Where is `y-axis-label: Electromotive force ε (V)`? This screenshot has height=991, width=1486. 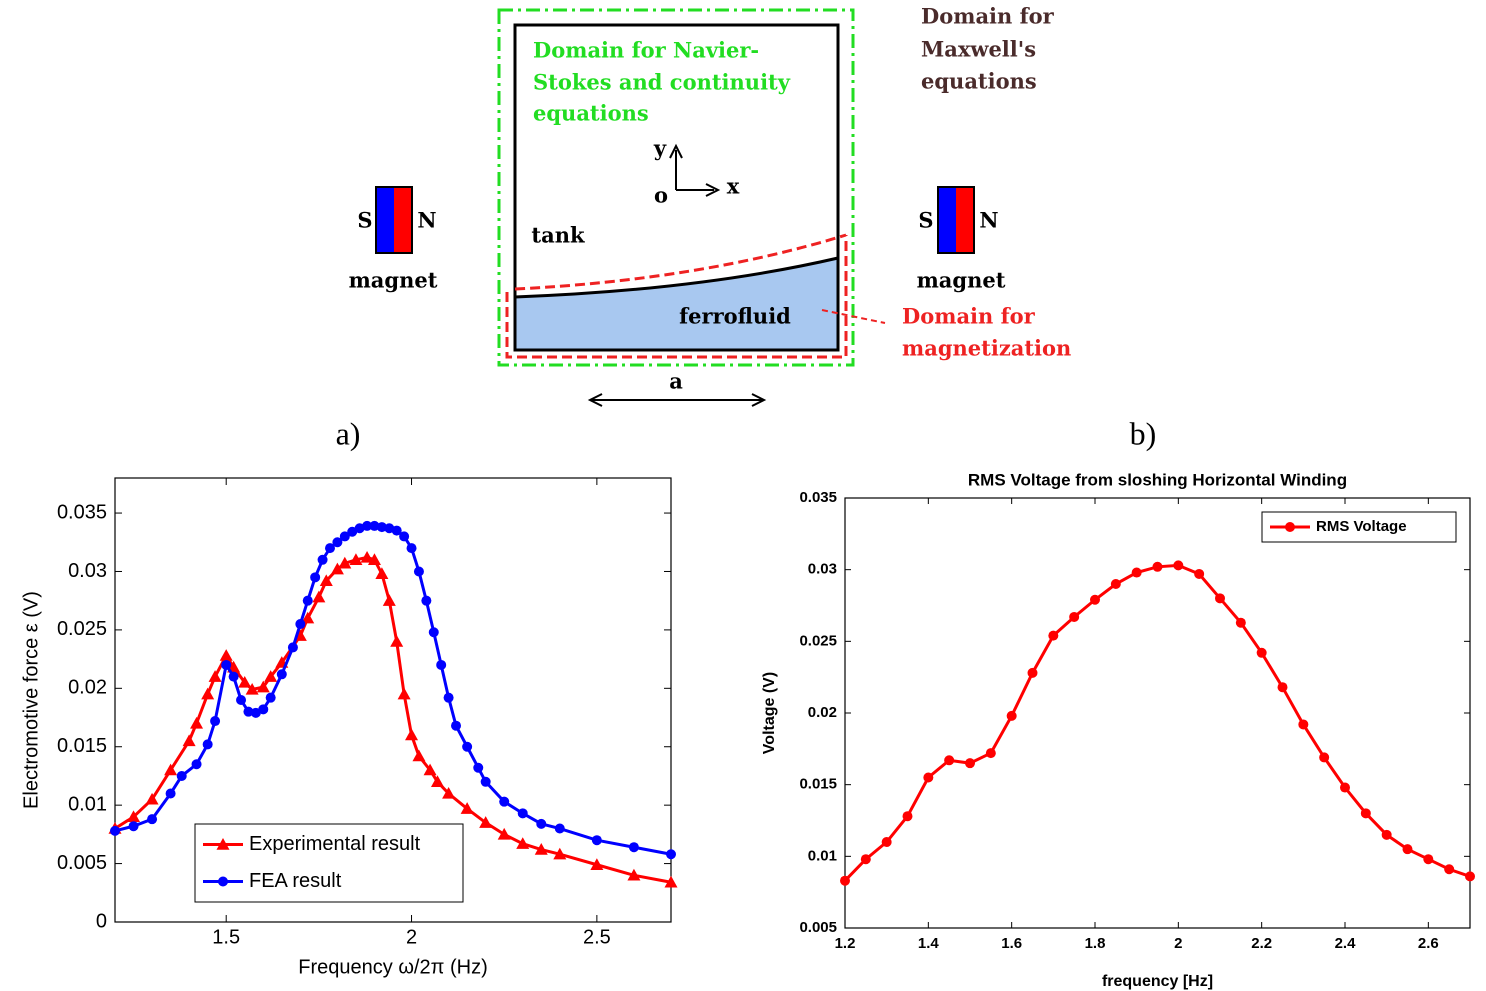 y-axis-label: Electromotive force ε (V) is located at coordinates (31, 700).